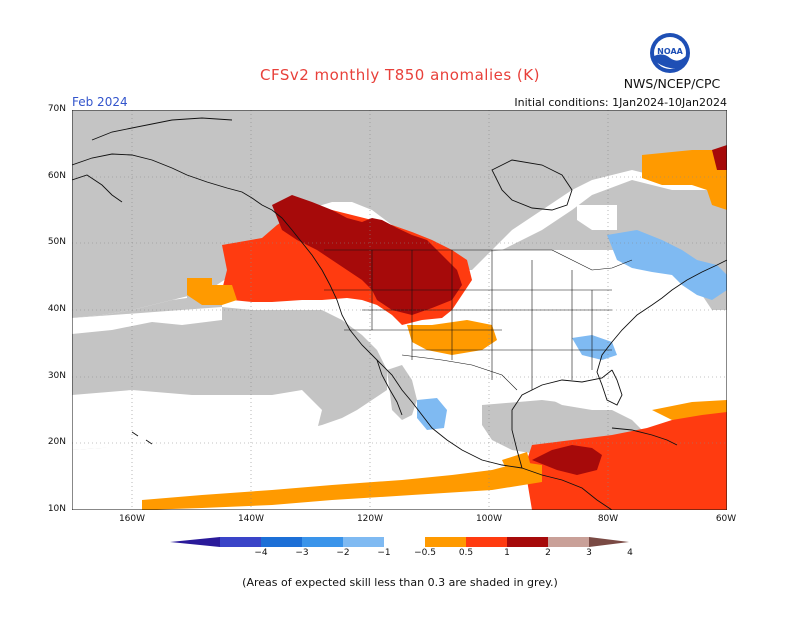 Image resolution: width=800 pixels, height=618 pixels. I want to click on lat-label: 20N, so click(56, 442).